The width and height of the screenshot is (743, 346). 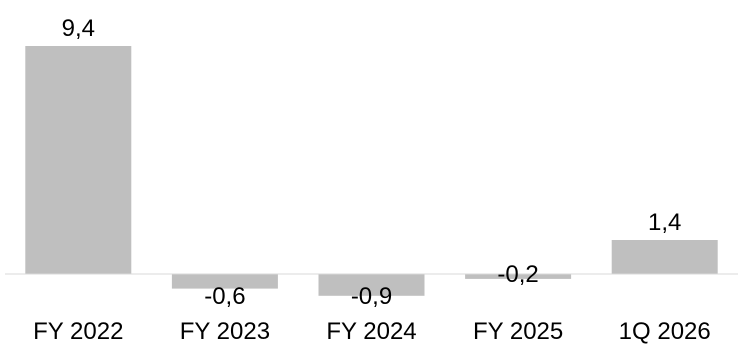 I want to click on data-label-0: 9,4, so click(x=78, y=28).